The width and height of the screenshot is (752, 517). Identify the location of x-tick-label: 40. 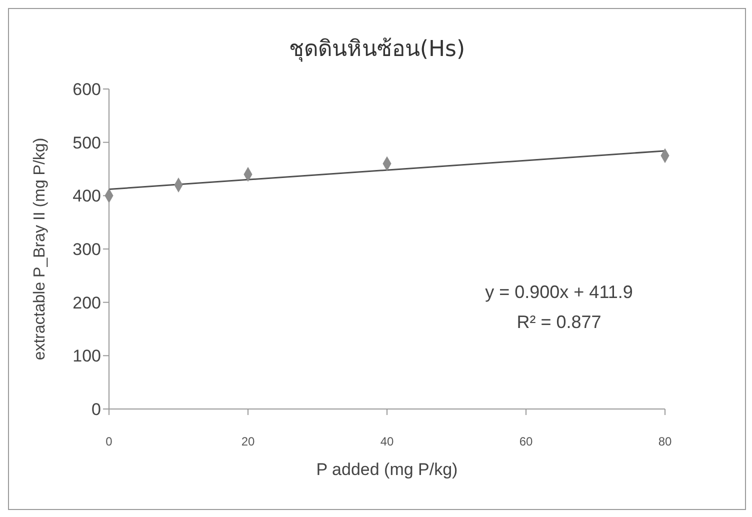
(387, 441).